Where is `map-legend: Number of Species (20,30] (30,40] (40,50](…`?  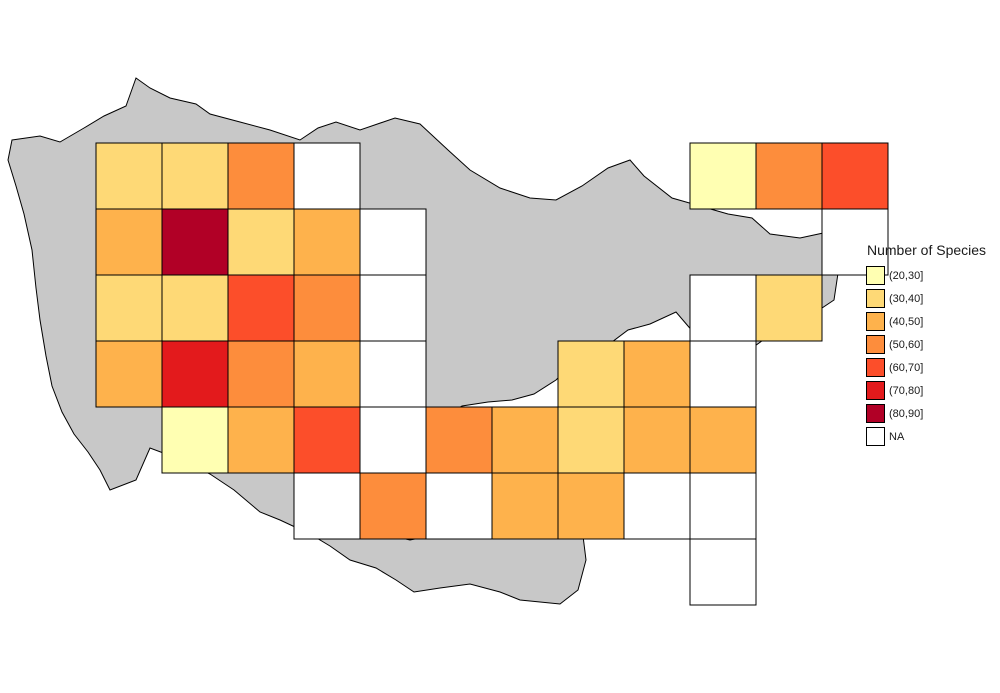 map-legend: Number of Species (20,30] (30,40] (40,50](… is located at coordinates (926, 345).